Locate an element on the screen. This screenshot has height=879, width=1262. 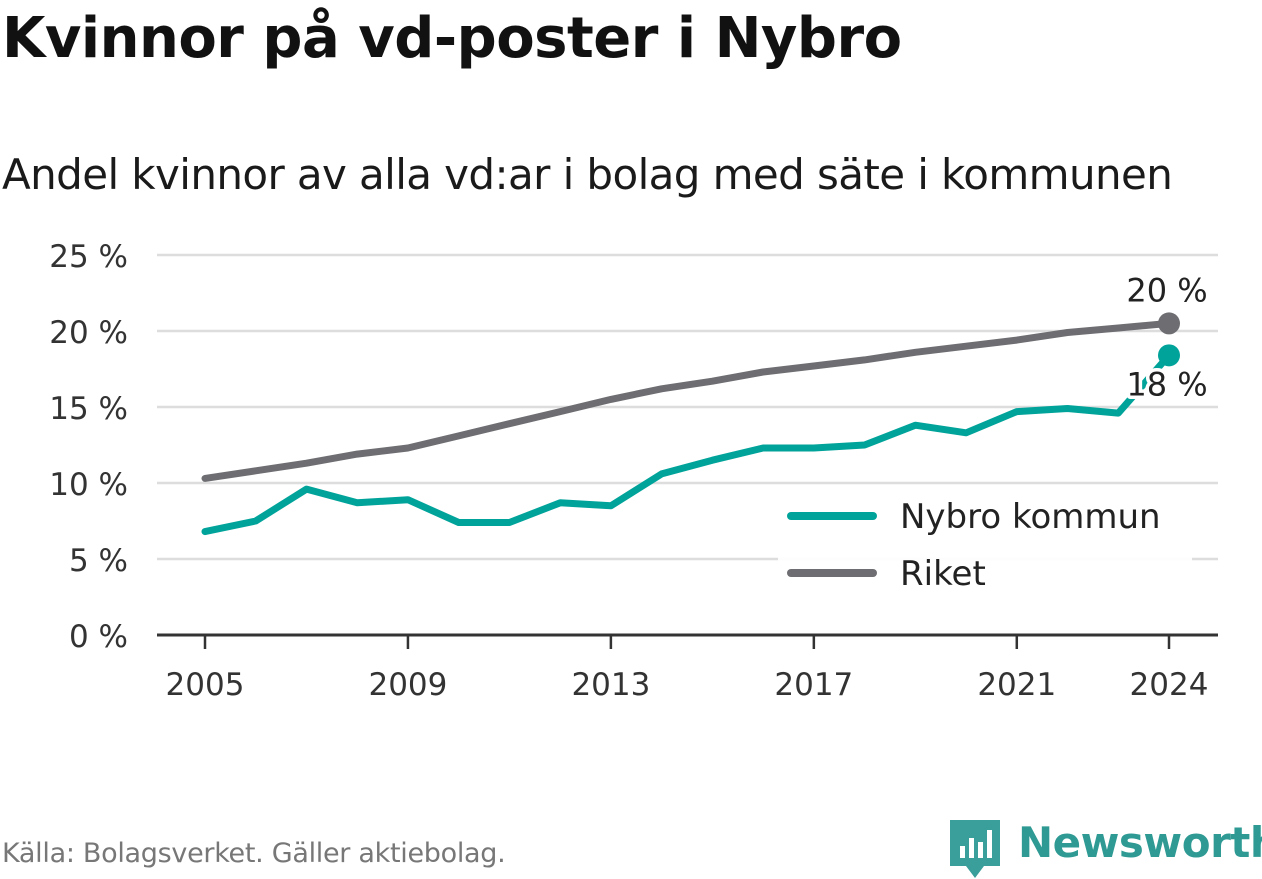
legend-box is located at coordinates (985, 547).